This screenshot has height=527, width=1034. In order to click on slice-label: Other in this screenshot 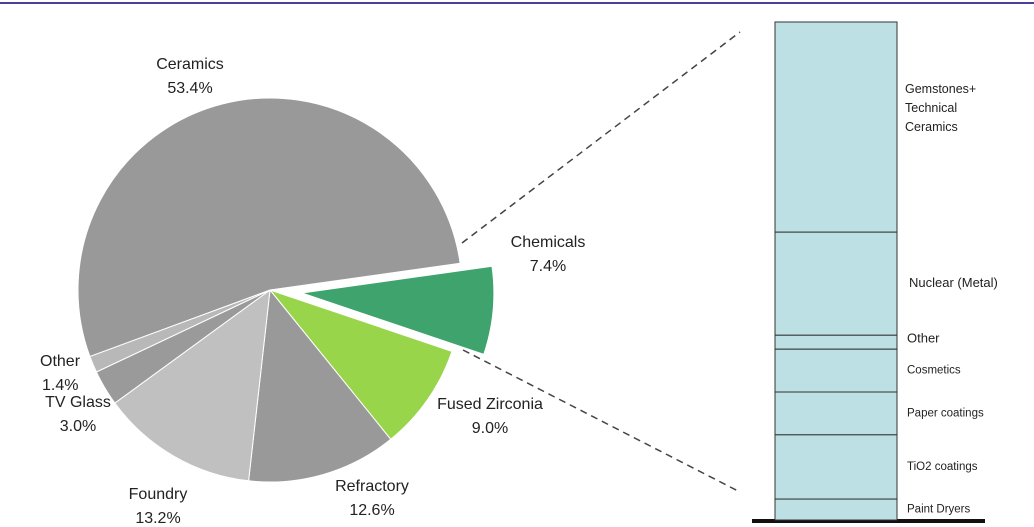, I will do `click(60, 361)`.